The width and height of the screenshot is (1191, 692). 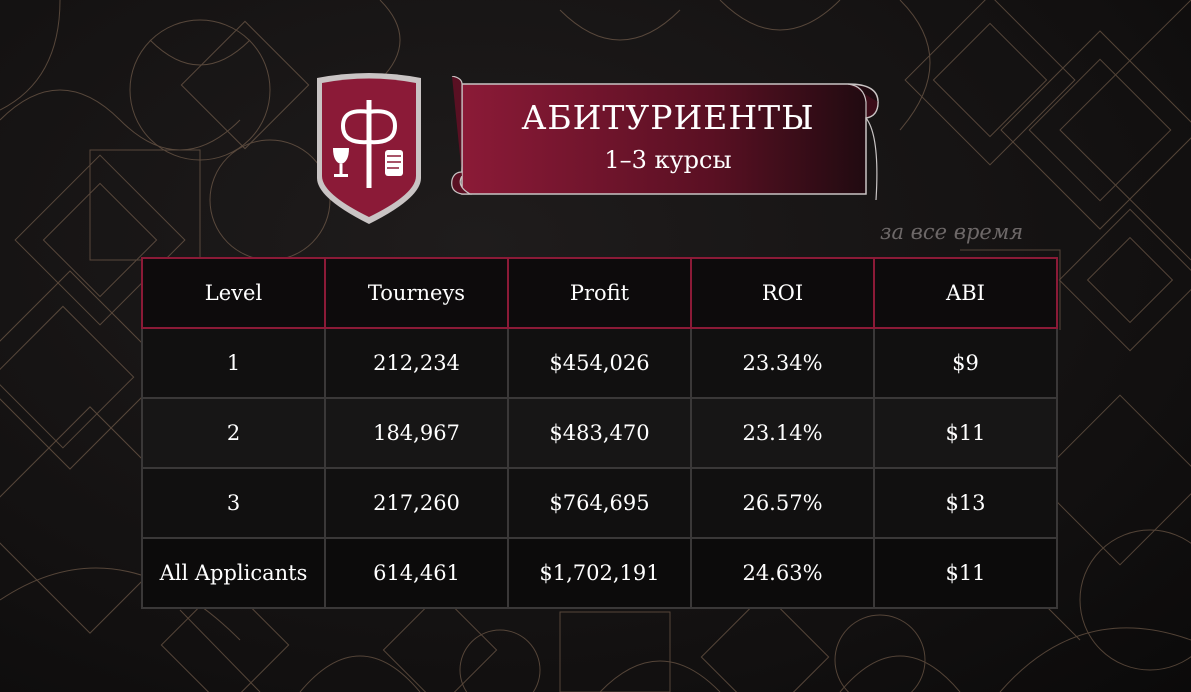 What do you see at coordinates (665, 138) in the screenshot?
I see `title-ribbon-banner` at bounding box center [665, 138].